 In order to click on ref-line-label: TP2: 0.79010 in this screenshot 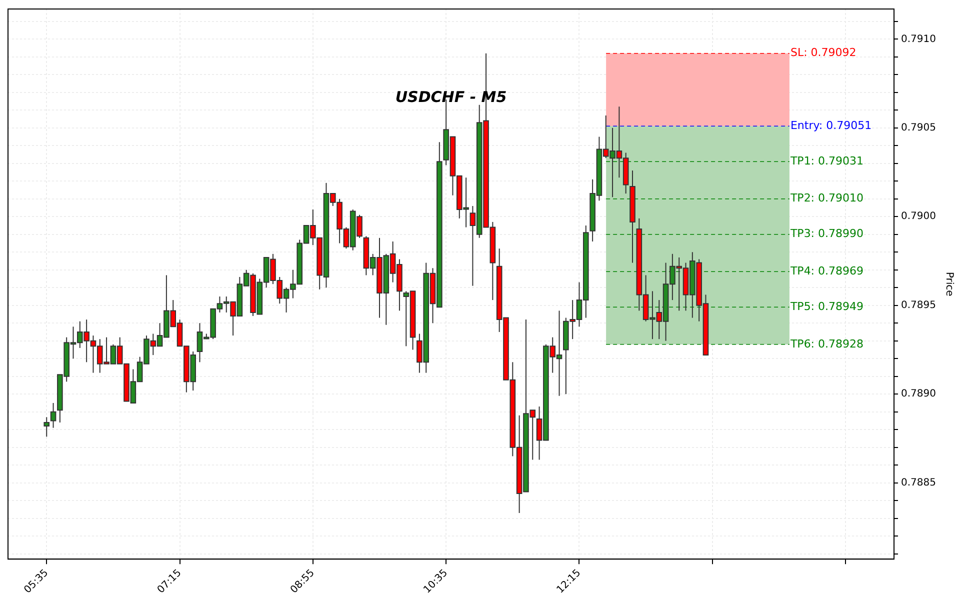, I will do `click(826, 198)`.